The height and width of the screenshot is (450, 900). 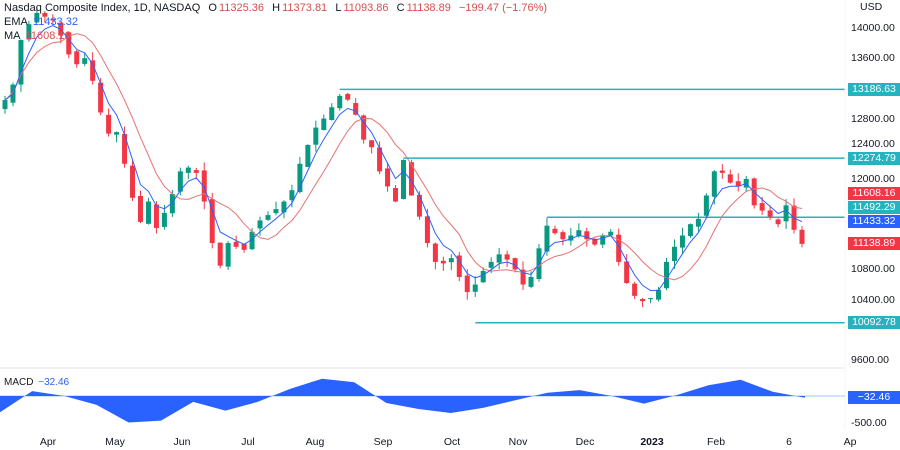 I want to click on currency-label: USD, so click(x=871, y=7).